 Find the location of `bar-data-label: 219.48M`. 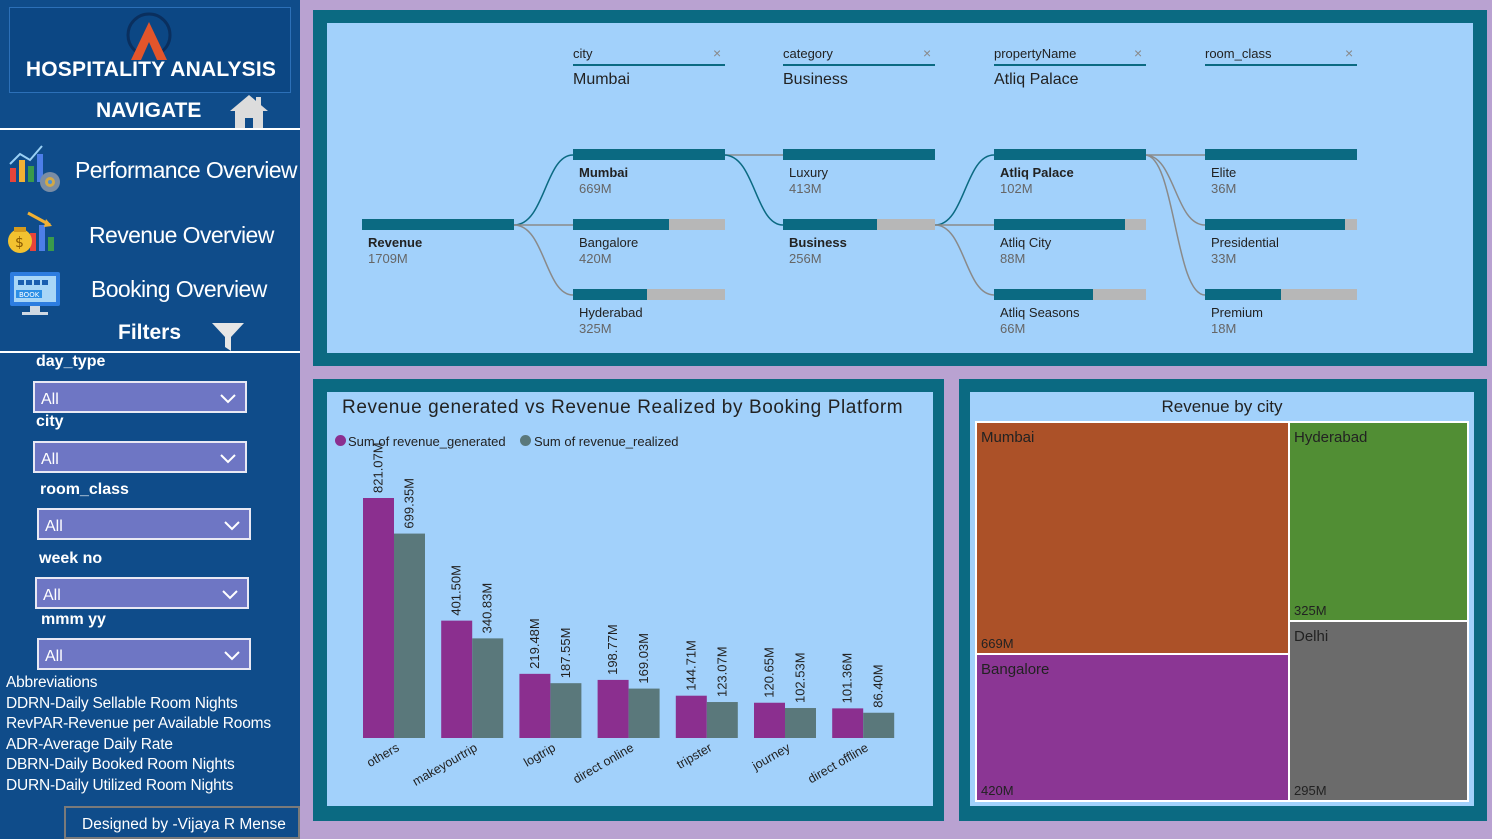

bar-data-label: 219.48M is located at coordinates (534, 643).